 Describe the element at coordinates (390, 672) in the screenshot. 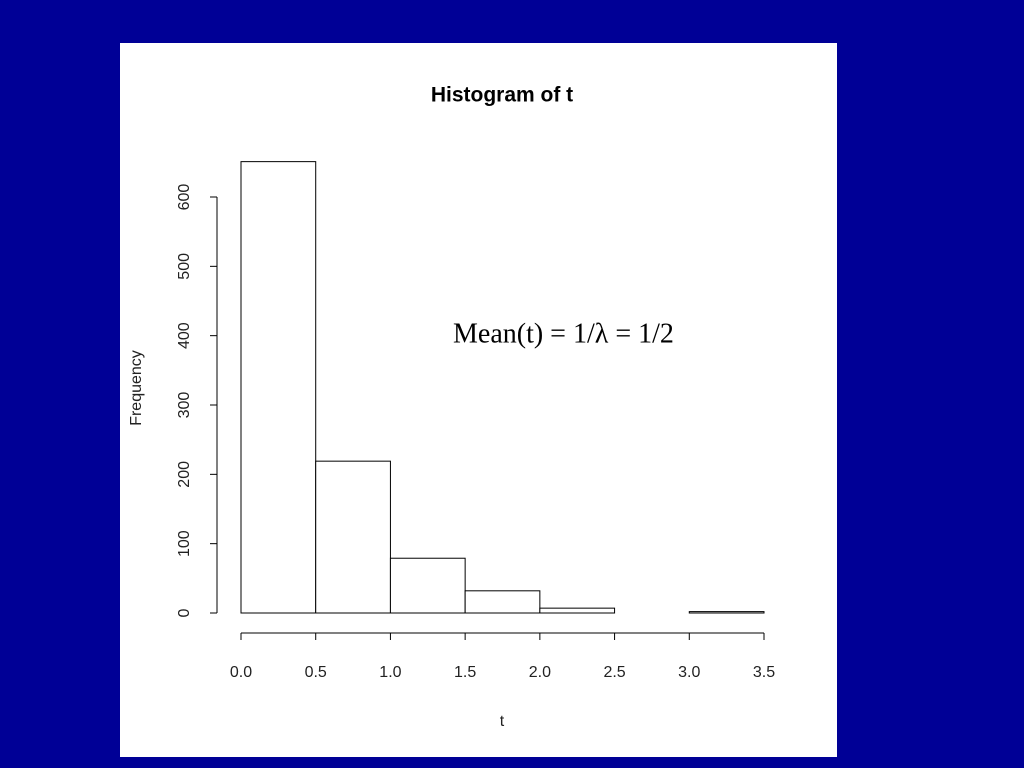

I see `x-tick-label: 1.0` at that location.